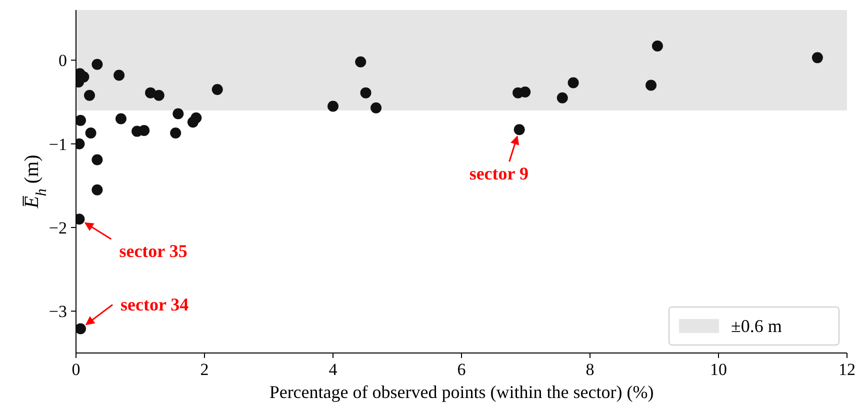 The image size is (858, 416). What do you see at coordinates (76, 369) in the screenshot?
I see `x-tick-label: 0` at bounding box center [76, 369].